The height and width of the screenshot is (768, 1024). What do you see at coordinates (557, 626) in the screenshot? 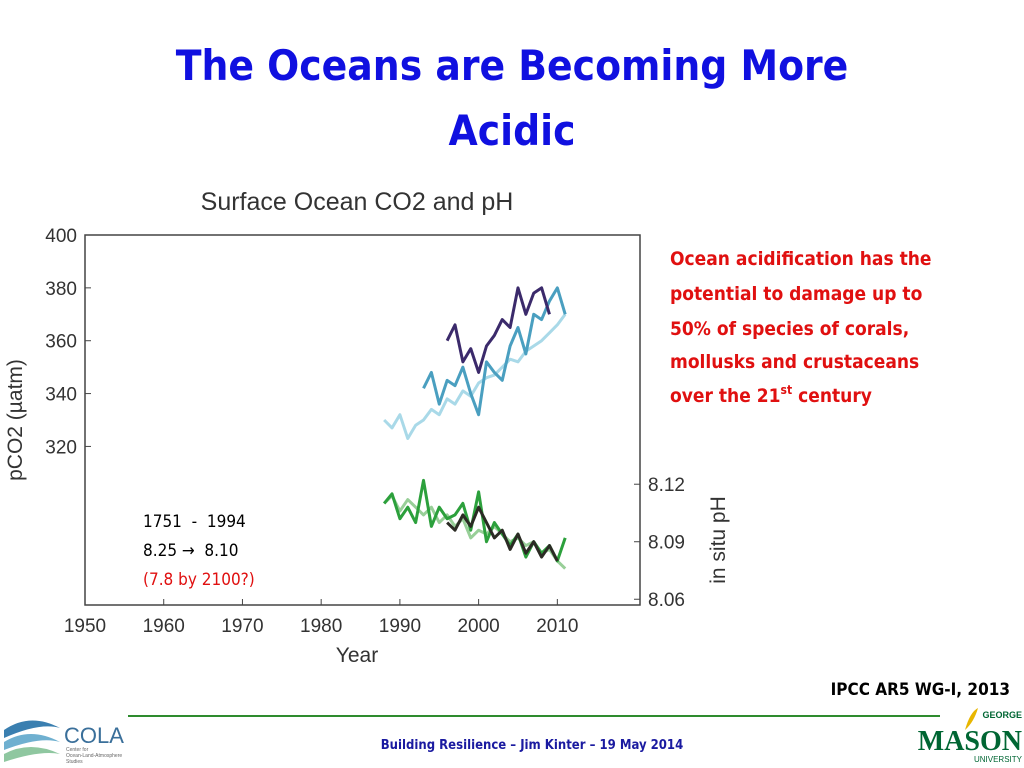
I see `x-tick-label: 2010` at bounding box center [557, 626].